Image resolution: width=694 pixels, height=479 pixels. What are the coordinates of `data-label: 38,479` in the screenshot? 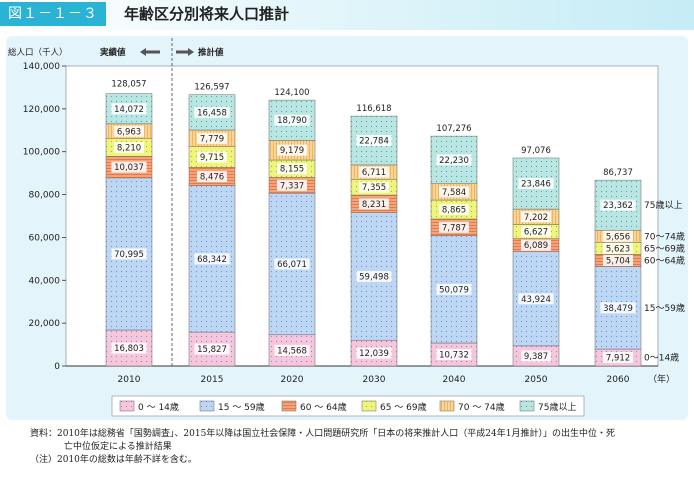 It's located at (618, 309).